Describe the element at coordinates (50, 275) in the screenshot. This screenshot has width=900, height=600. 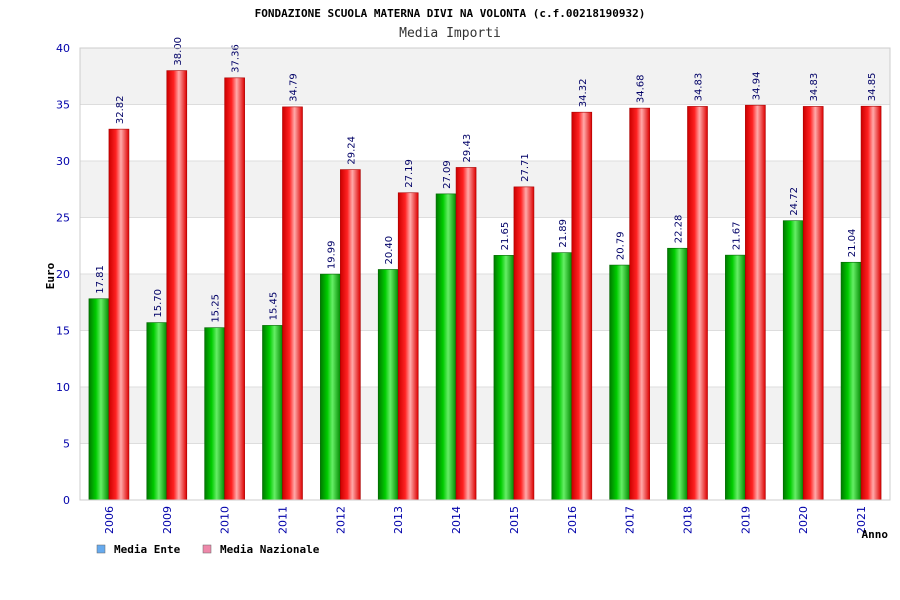
I see `y-axis-label: Euro` at that location.